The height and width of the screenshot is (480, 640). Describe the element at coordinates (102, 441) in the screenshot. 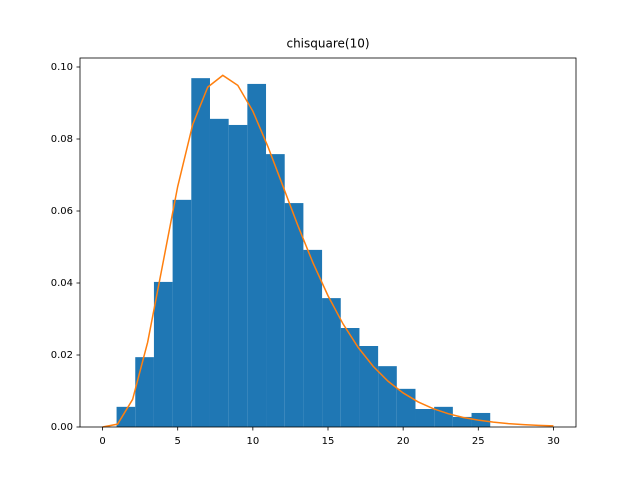

I see `x-tick-label: 0` at that location.